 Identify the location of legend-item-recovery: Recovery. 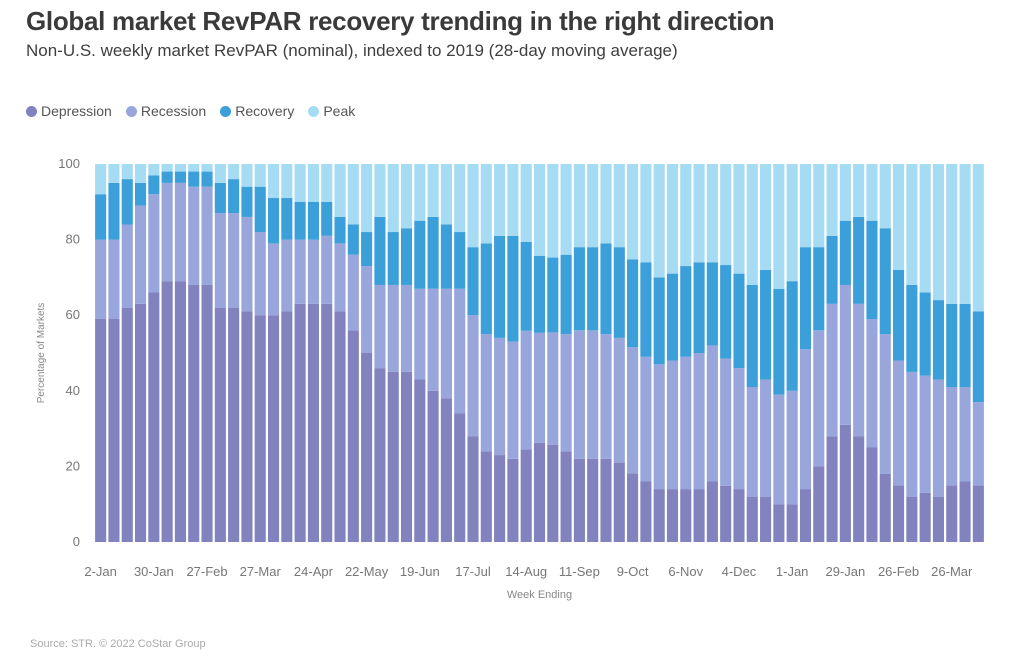
(257, 111).